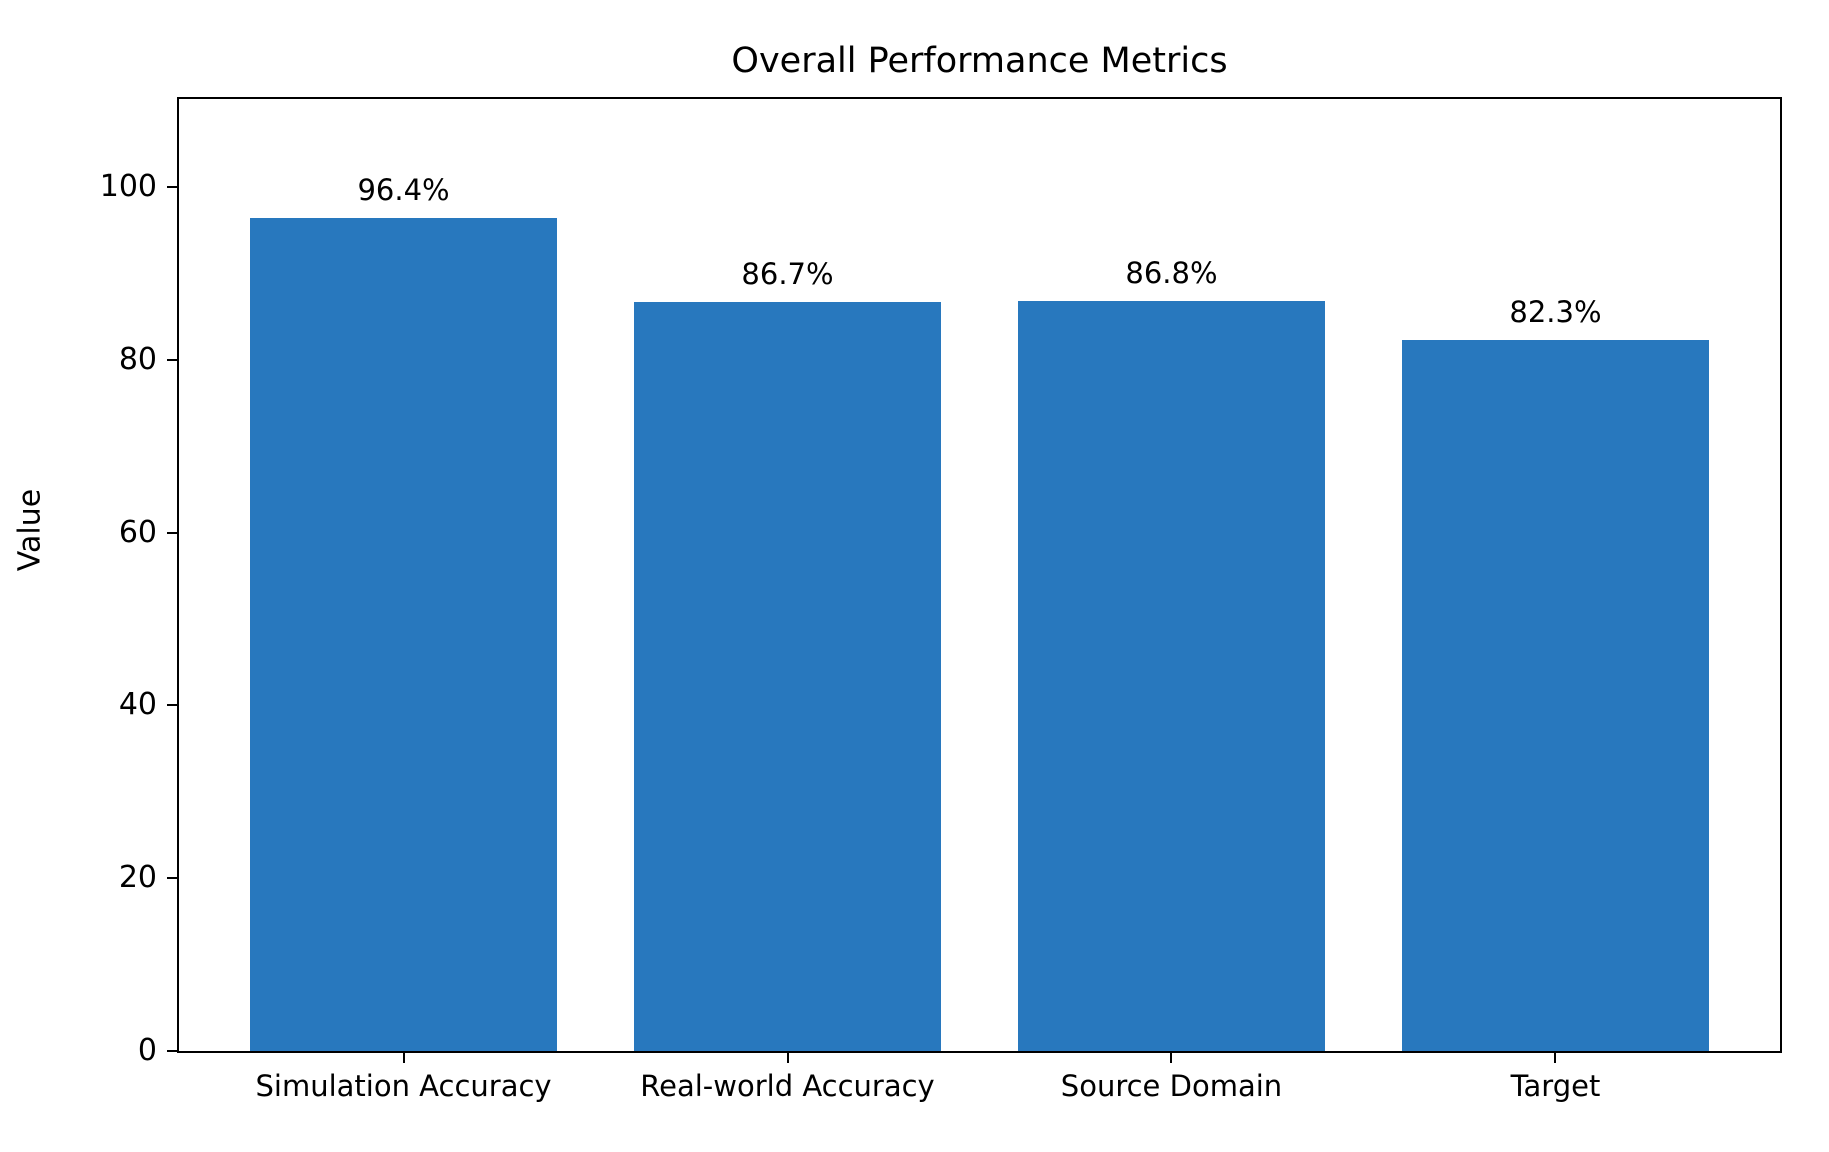 The width and height of the screenshot is (1829, 1152). I want to click on x-category-label: Real-world Accuracy, so click(787, 1086).